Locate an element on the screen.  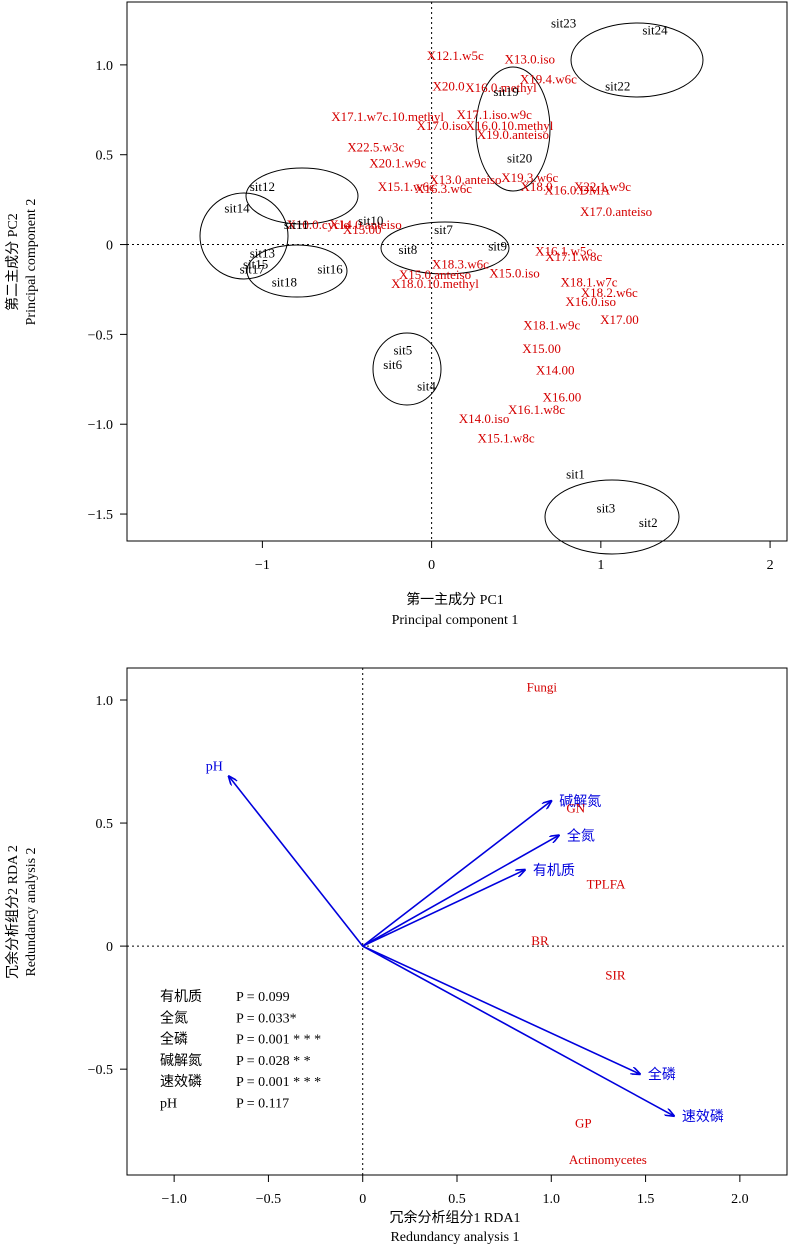
rda-x-tick-label: 2.0 is located at coordinates (740, 1199).